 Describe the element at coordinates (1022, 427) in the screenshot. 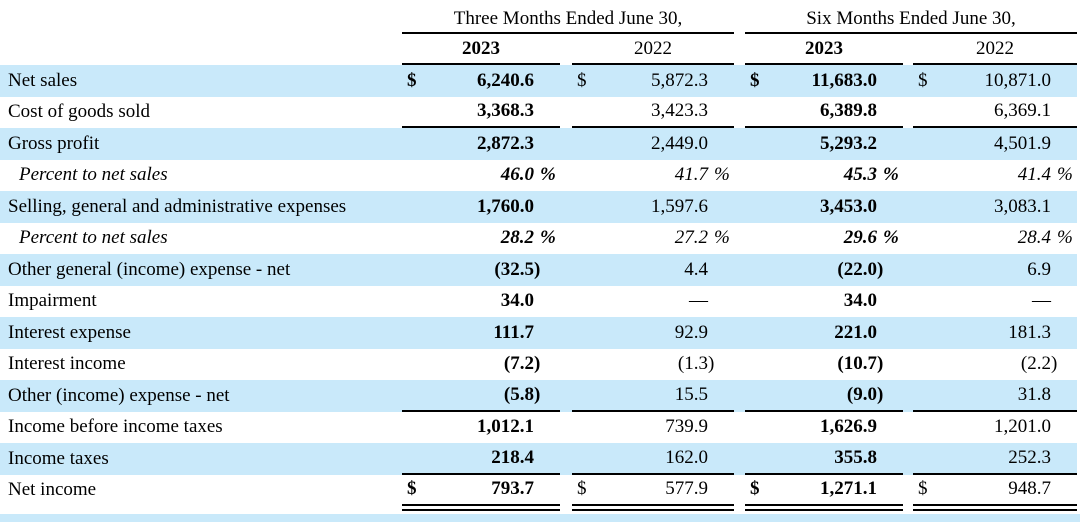

I see `value-number: 1,201.0` at that location.